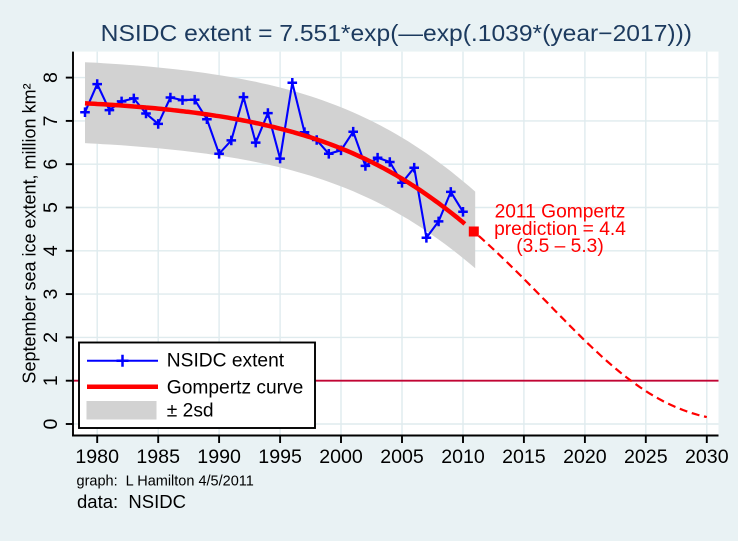 The height and width of the screenshot is (541, 738). What do you see at coordinates (51, 294) in the screenshot?
I see `svg-text: 3` at bounding box center [51, 294].